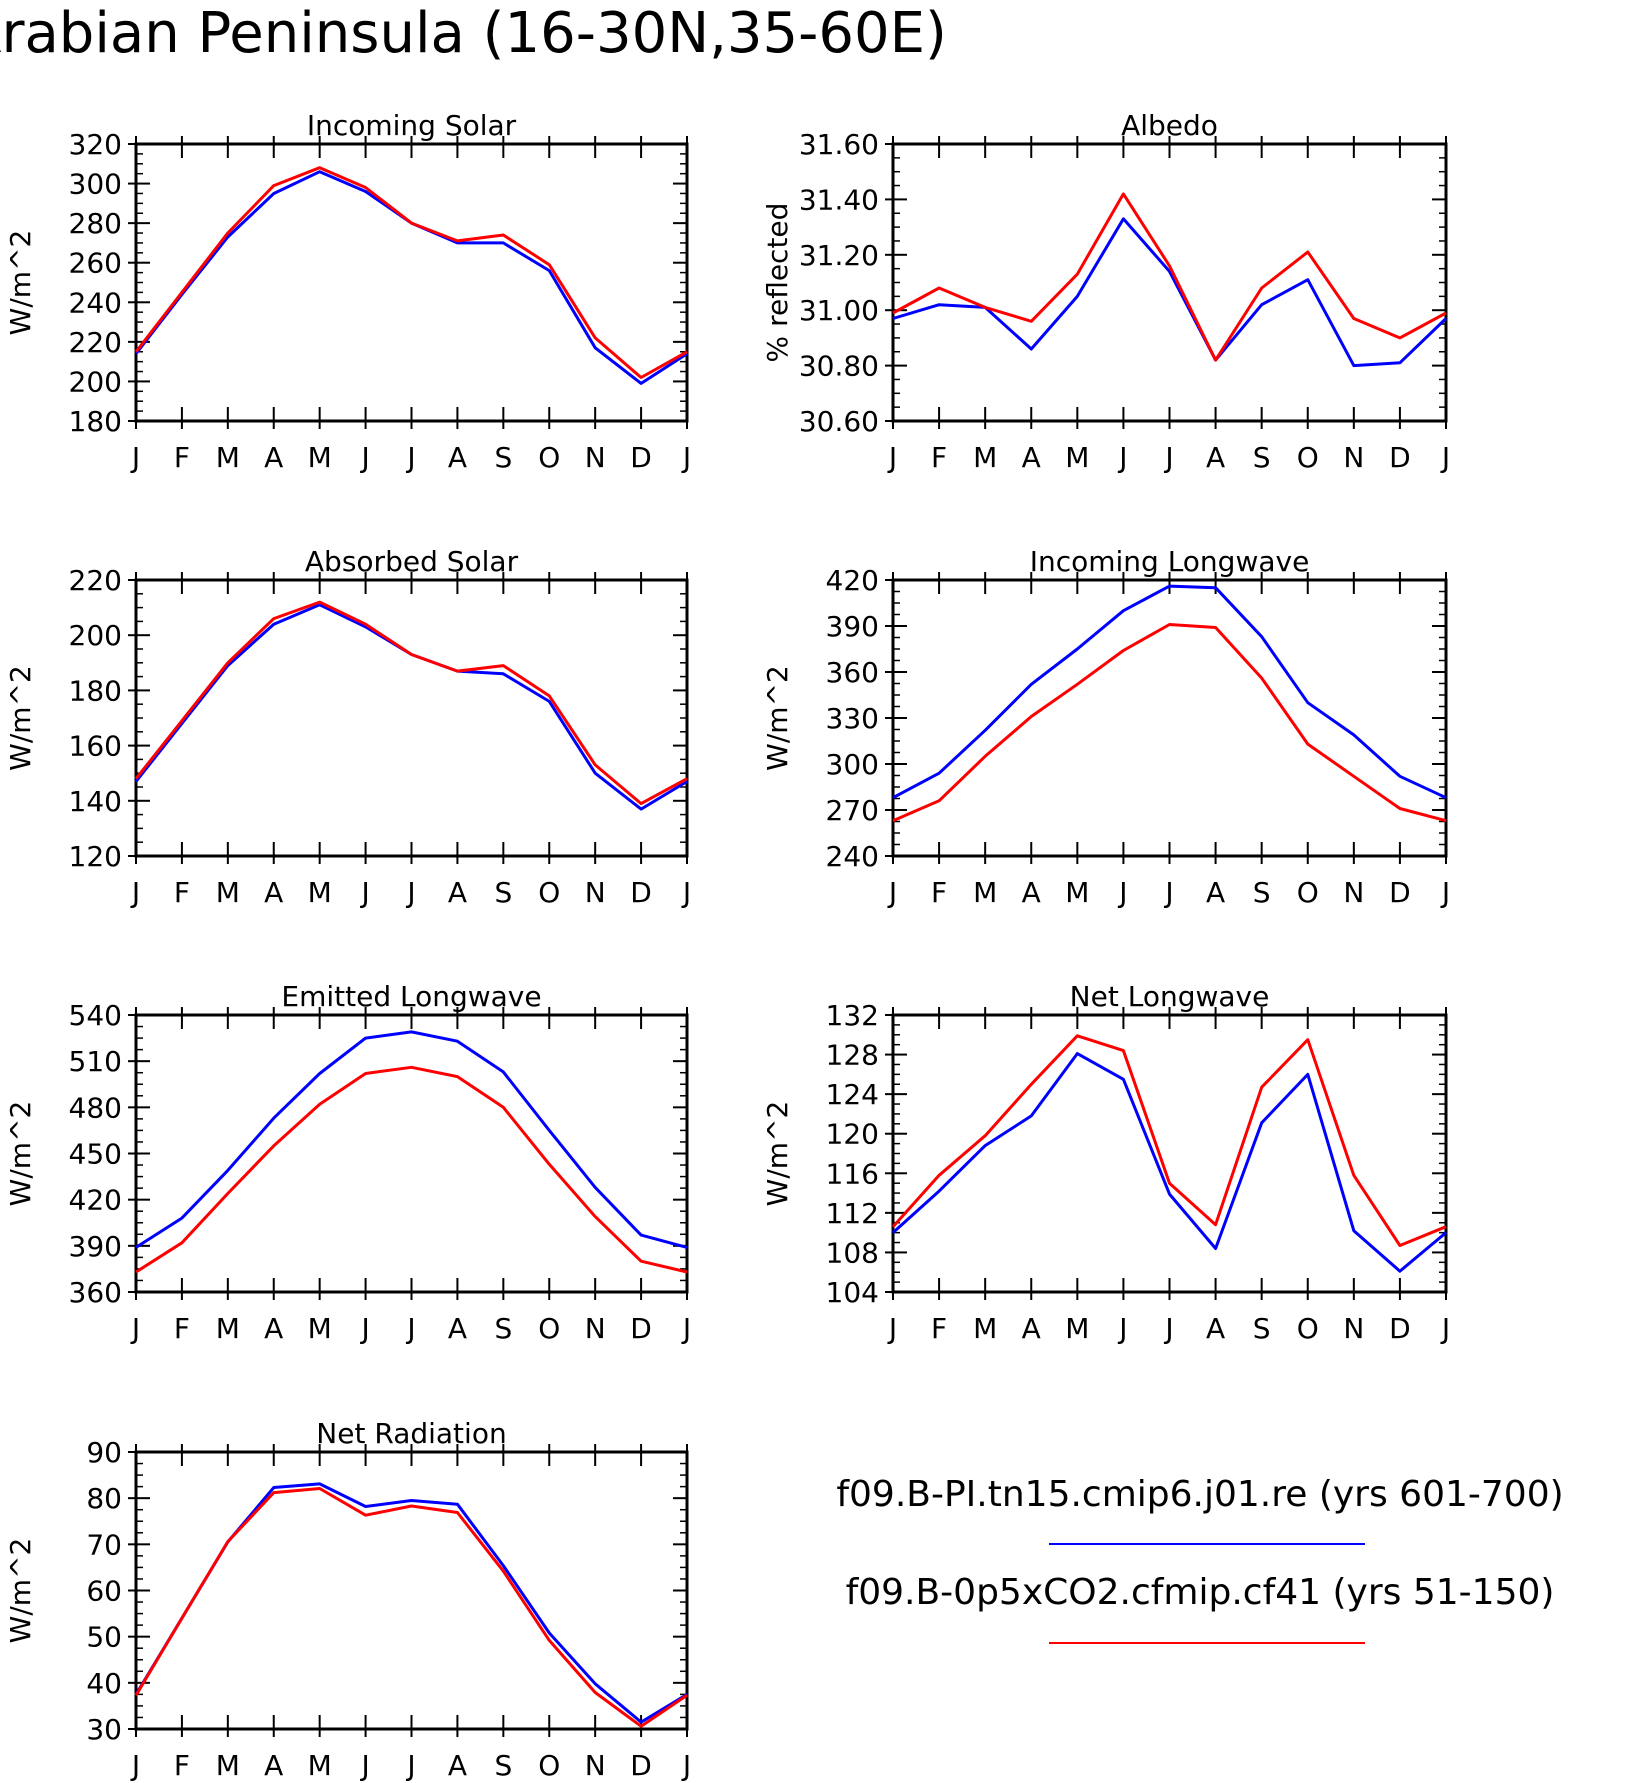 This screenshot has width=1648, height=1783. What do you see at coordinates (852, 580) in the screenshot?
I see `y-tick-label: 420` at bounding box center [852, 580].